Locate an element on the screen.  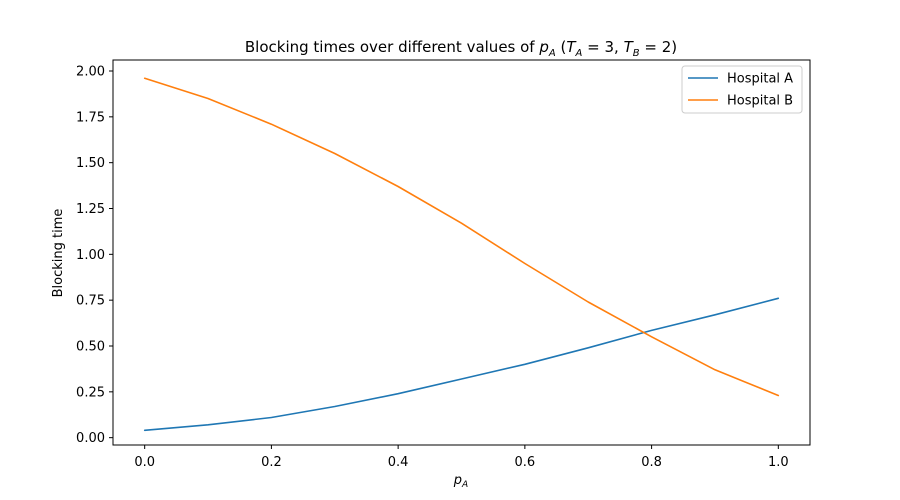
legend-label-hospital-a: Hospital A is located at coordinates (760, 79).